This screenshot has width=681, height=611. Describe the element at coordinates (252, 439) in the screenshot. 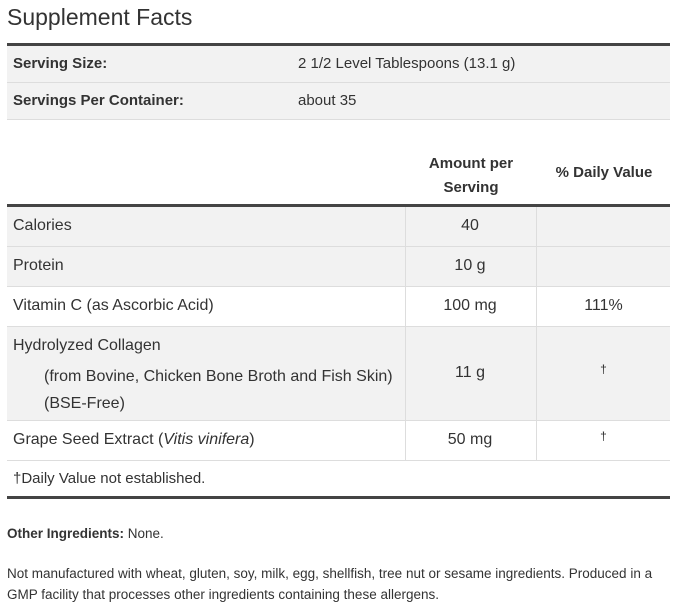

I see `nutrient-name-end: )` at that location.